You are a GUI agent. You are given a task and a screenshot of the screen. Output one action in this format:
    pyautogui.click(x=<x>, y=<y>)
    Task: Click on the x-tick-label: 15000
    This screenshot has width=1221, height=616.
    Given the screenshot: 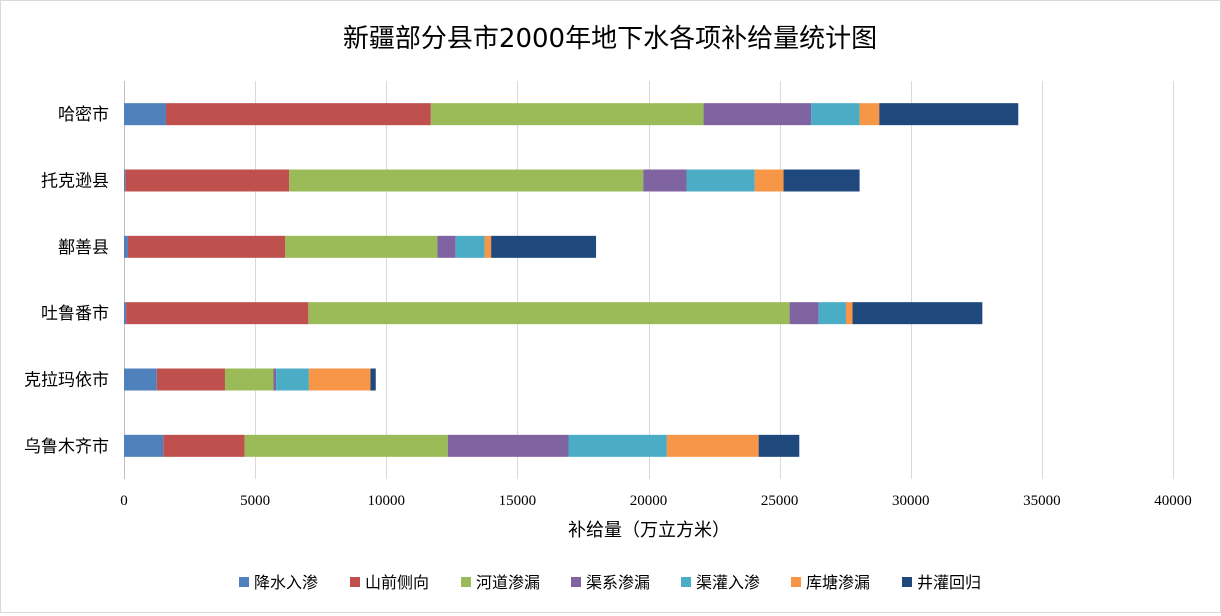 What is the action you would take?
    pyautogui.click(x=518, y=501)
    